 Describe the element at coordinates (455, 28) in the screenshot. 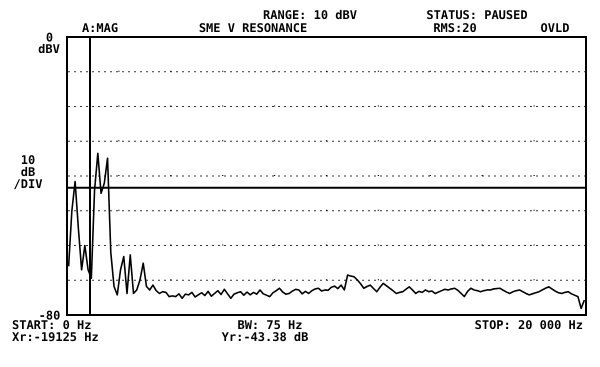

I see `text: RMS:20` at that location.